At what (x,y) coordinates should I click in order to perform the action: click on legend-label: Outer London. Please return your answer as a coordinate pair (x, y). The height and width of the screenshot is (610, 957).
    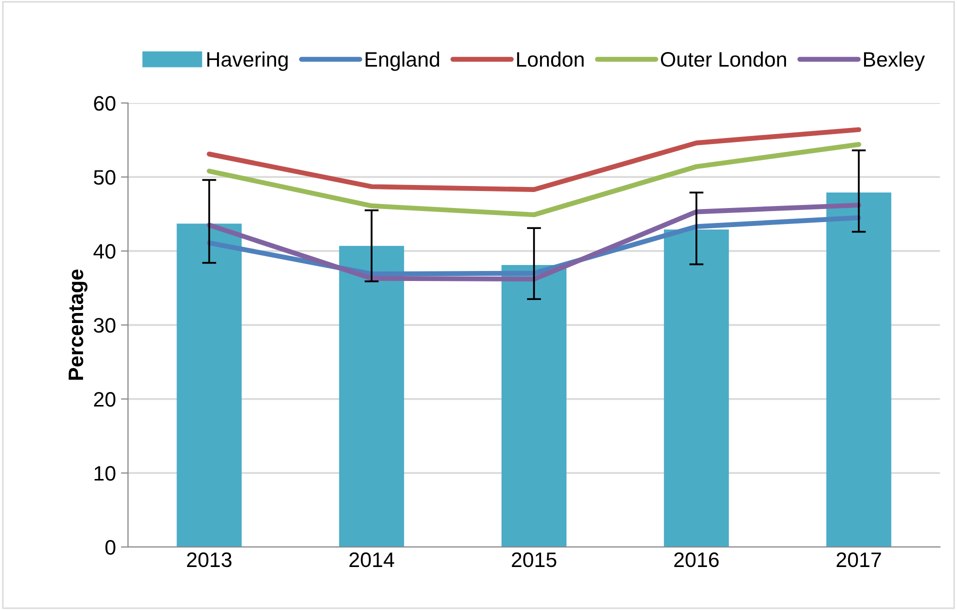
    Looking at the image, I should click on (723, 59).